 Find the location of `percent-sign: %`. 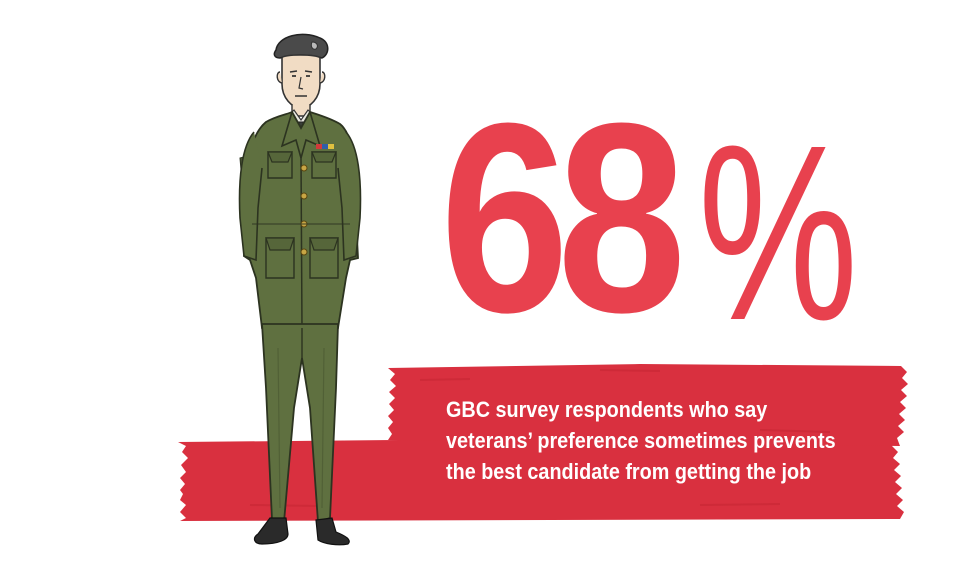

percent-sign: % is located at coordinates (778, 232).